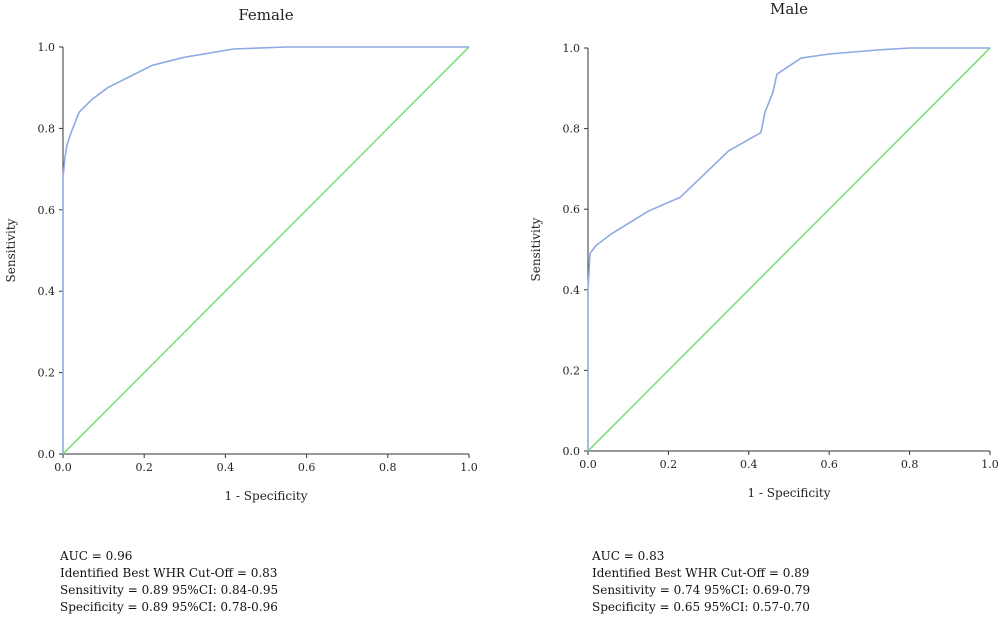  What do you see at coordinates (749, 464) in the screenshot?
I see `male-x-tick-label: 0.4` at bounding box center [749, 464].